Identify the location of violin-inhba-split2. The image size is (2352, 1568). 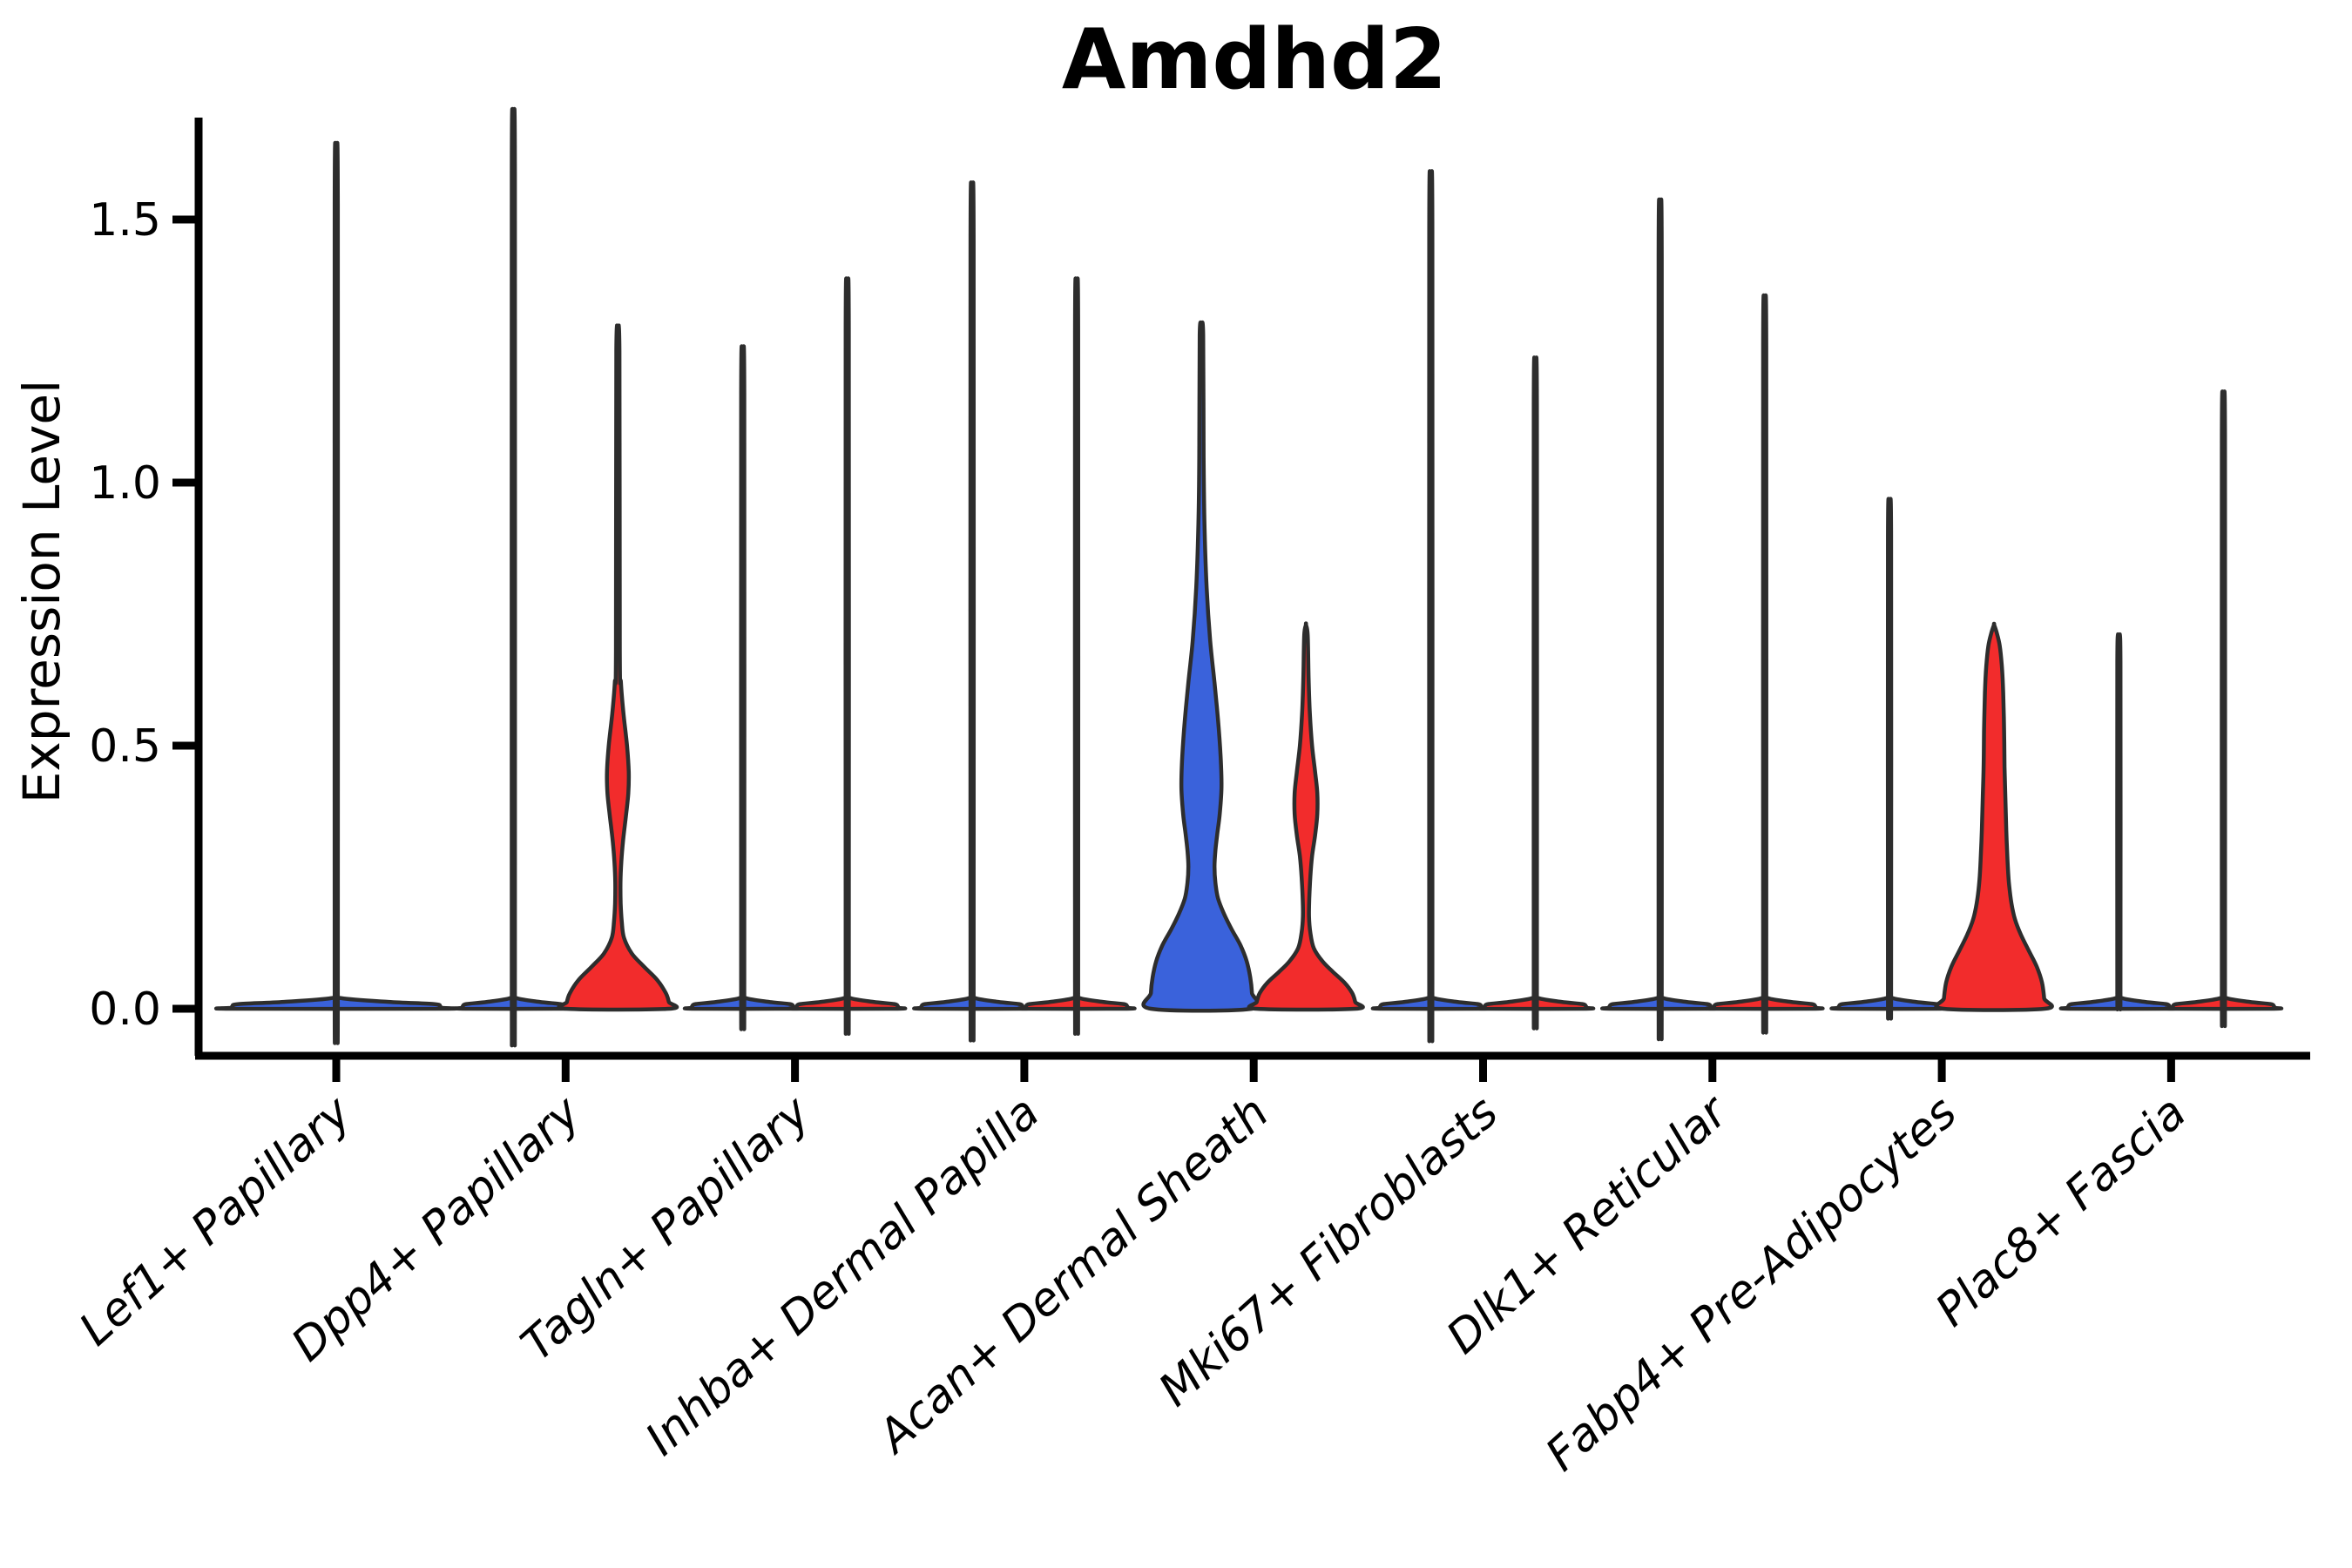
(1077, 656).